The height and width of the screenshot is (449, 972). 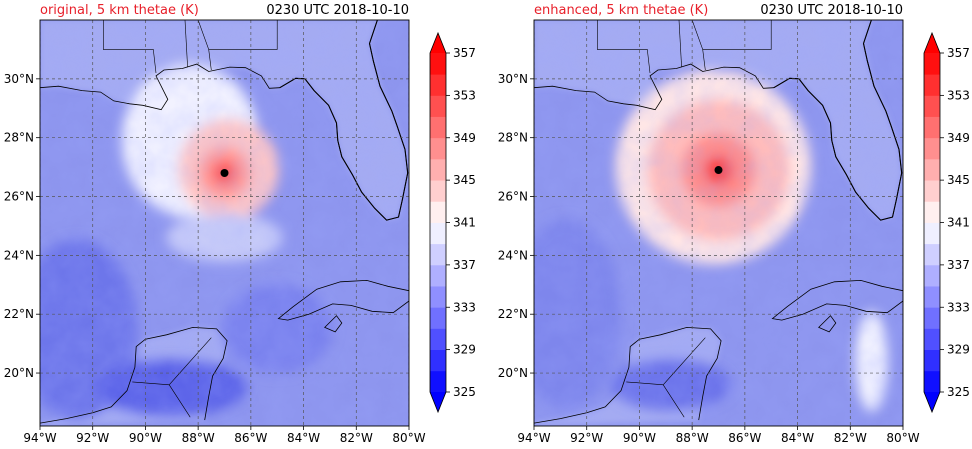 What do you see at coordinates (513, 314) in the screenshot?
I see `y-tick-label: 22°N` at bounding box center [513, 314].